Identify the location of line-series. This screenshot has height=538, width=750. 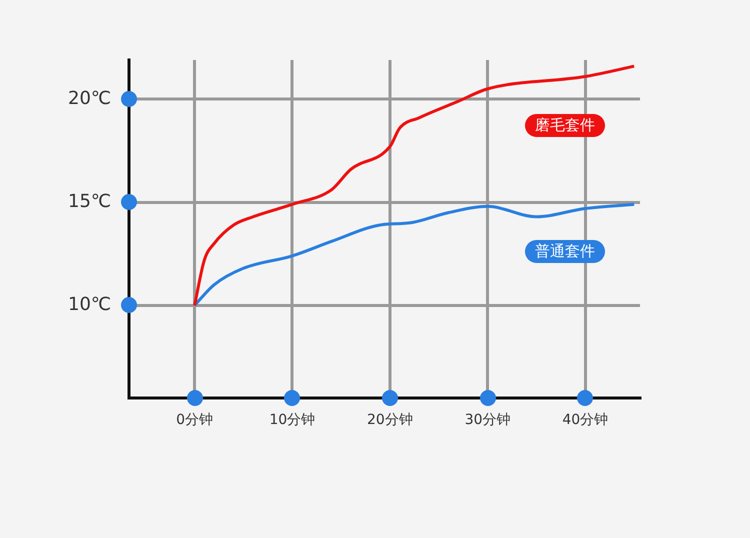
(414, 254).